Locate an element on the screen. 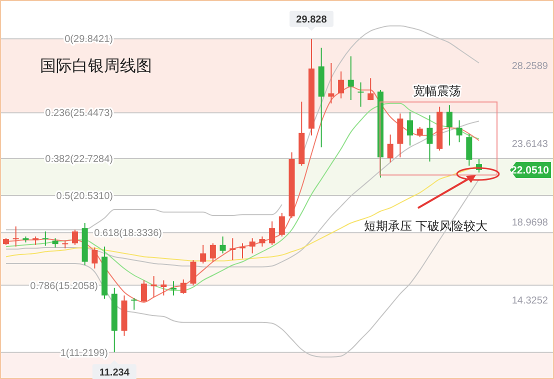  text: 国际白银周线图 is located at coordinates (96, 66).